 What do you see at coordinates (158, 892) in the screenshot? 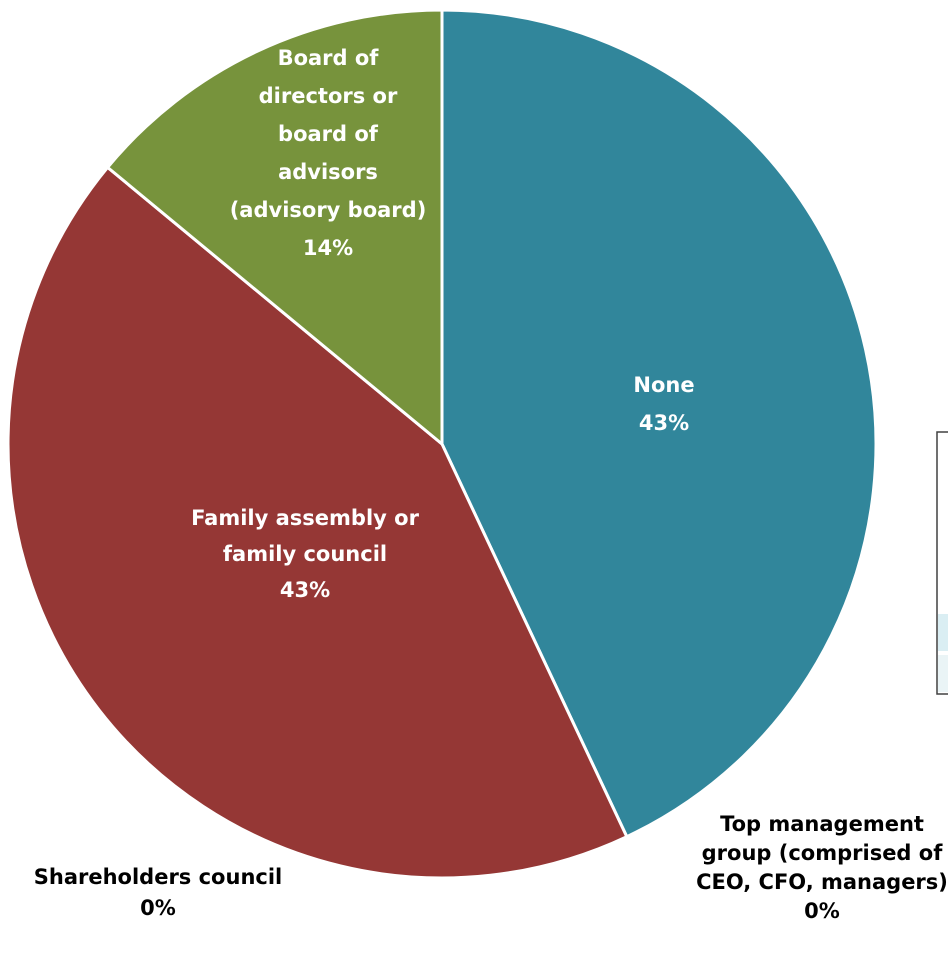
I see `data-label-shareholders-council: Shareholders council 0%` at bounding box center [158, 892].